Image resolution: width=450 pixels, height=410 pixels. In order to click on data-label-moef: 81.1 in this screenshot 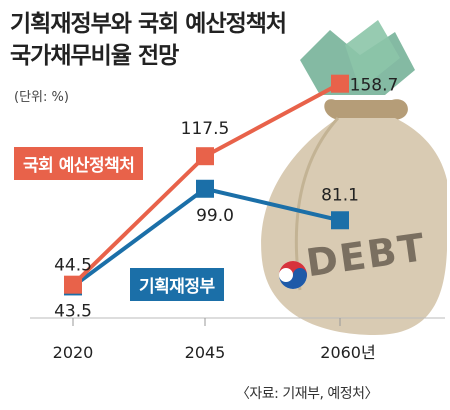, I will do `click(340, 195)`.